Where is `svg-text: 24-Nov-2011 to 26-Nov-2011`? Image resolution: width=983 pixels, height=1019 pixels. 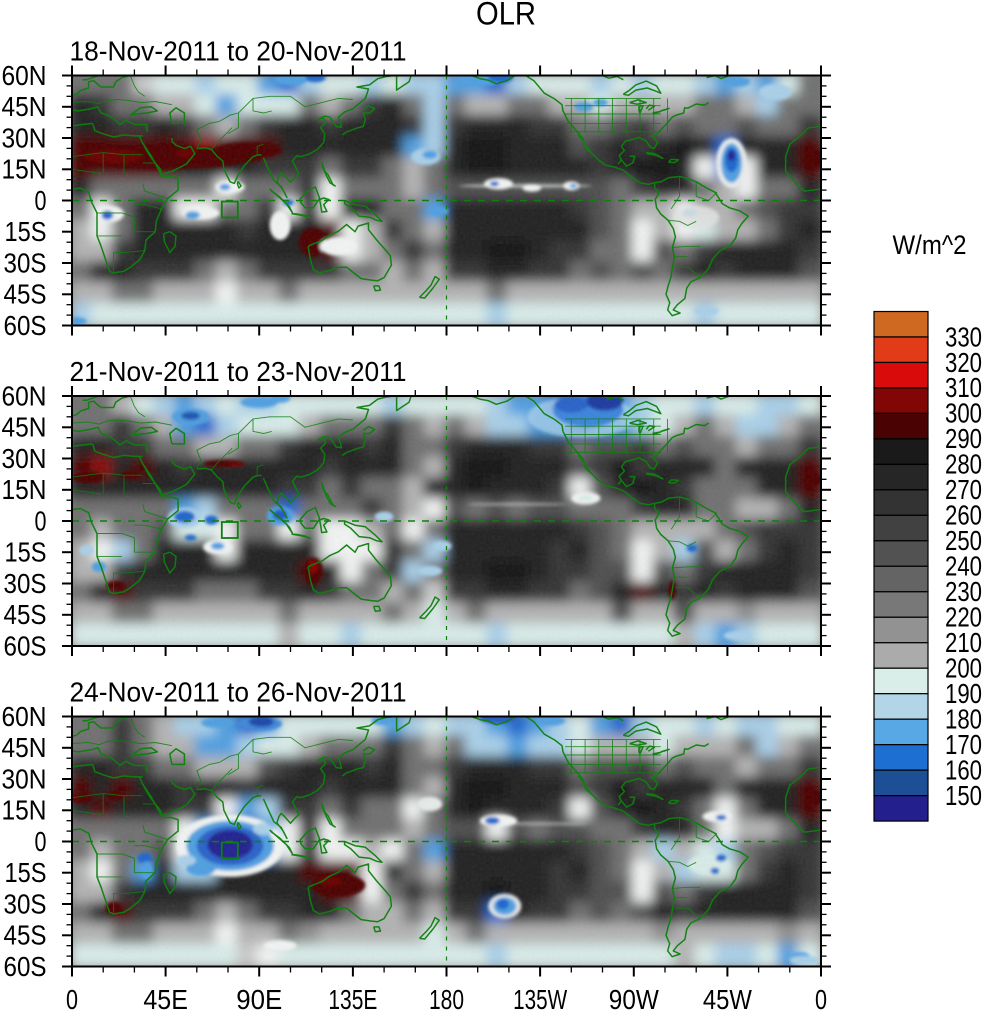
svg-text: 24-Nov-2011 to 26-Nov-2011 is located at coordinates (238, 692).